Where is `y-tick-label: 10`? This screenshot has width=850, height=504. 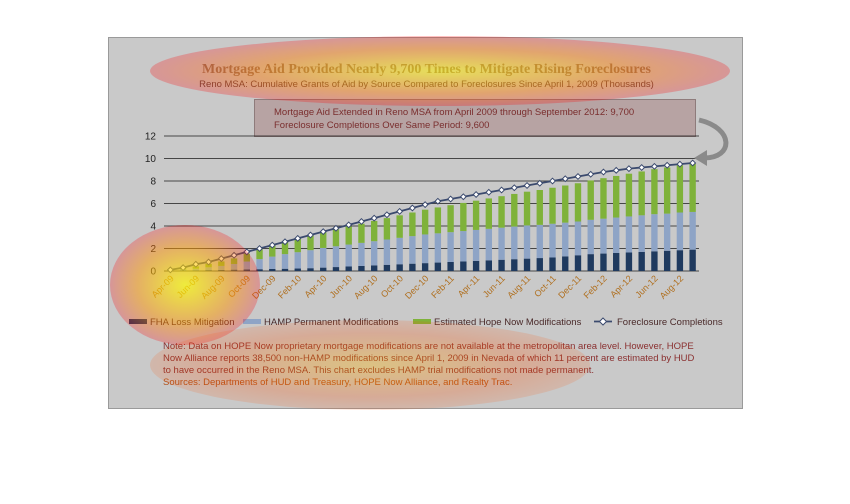 y-tick-label: 10 is located at coordinates (151, 159).